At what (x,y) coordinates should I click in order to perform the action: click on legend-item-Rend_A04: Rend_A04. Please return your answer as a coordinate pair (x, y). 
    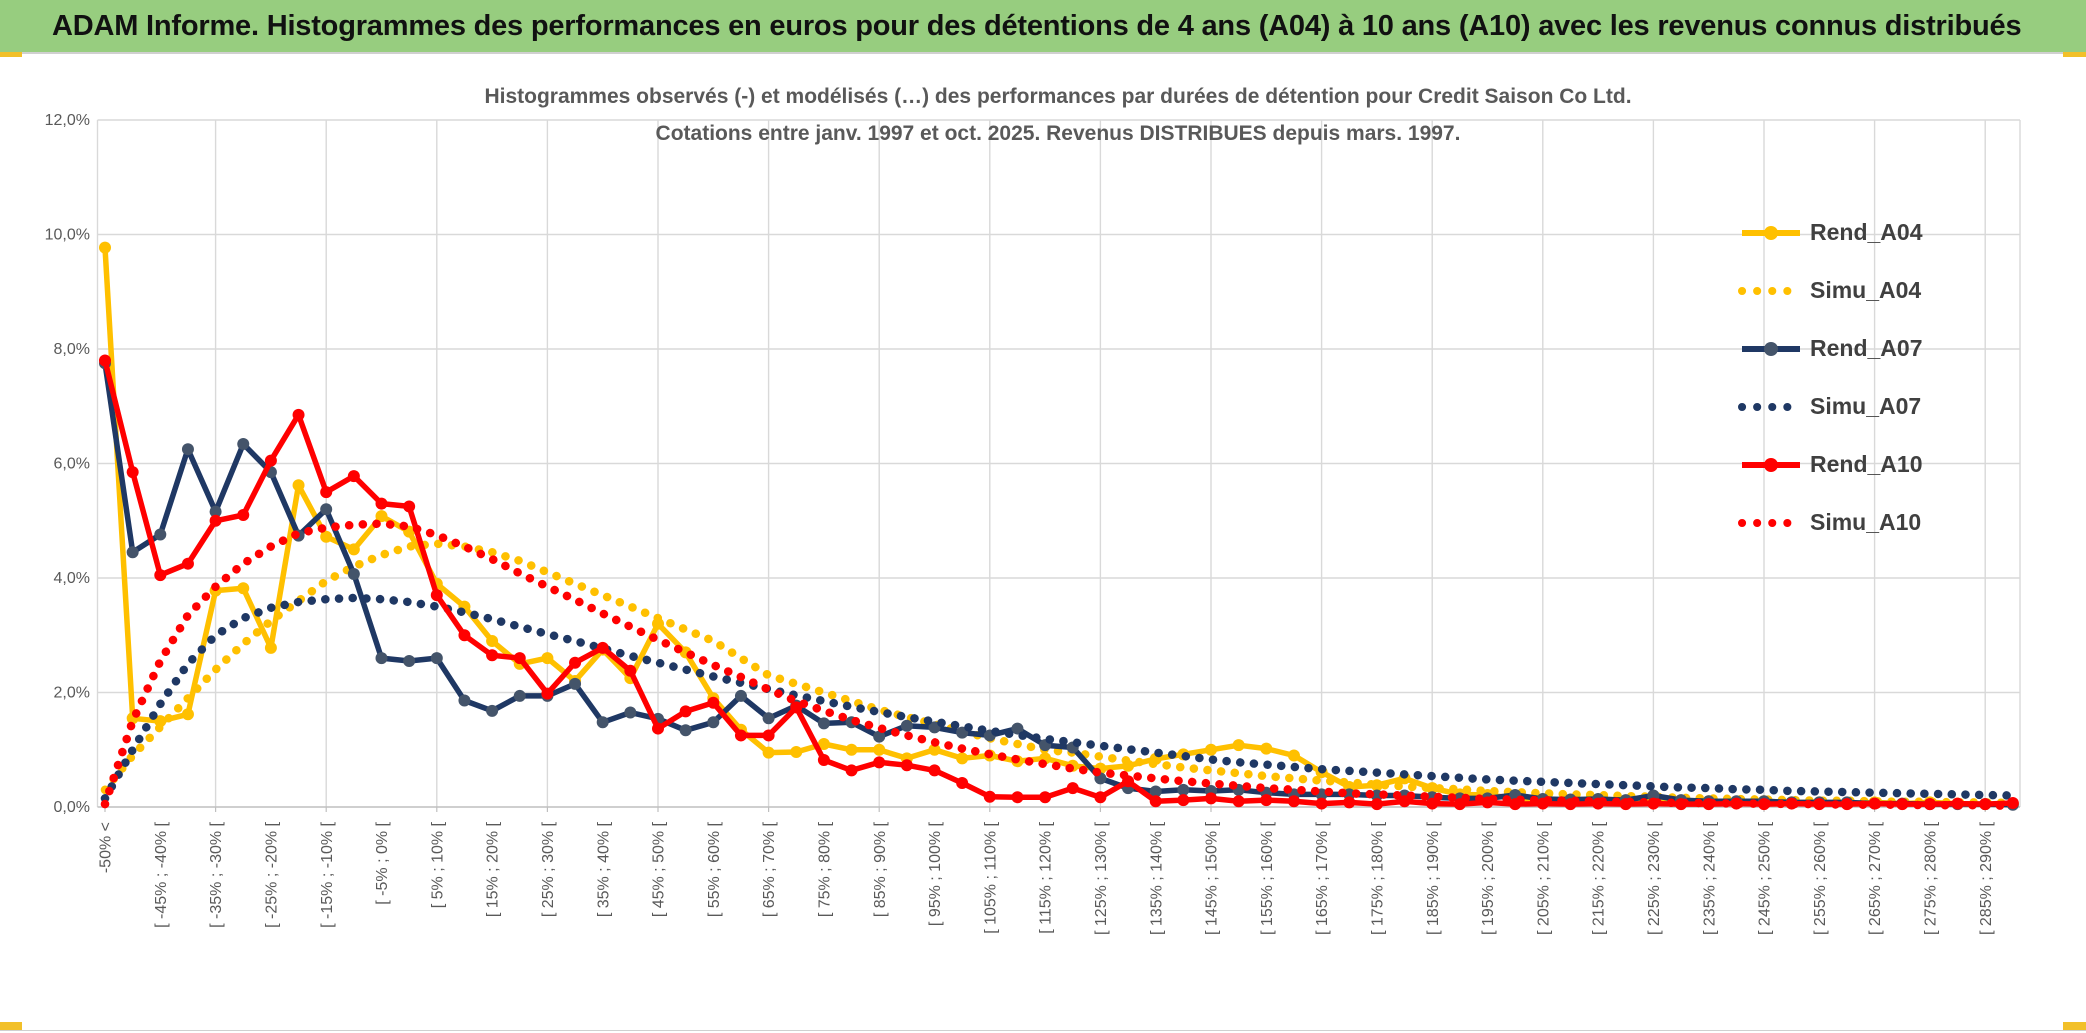
    Looking at the image, I should click on (1832, 232).